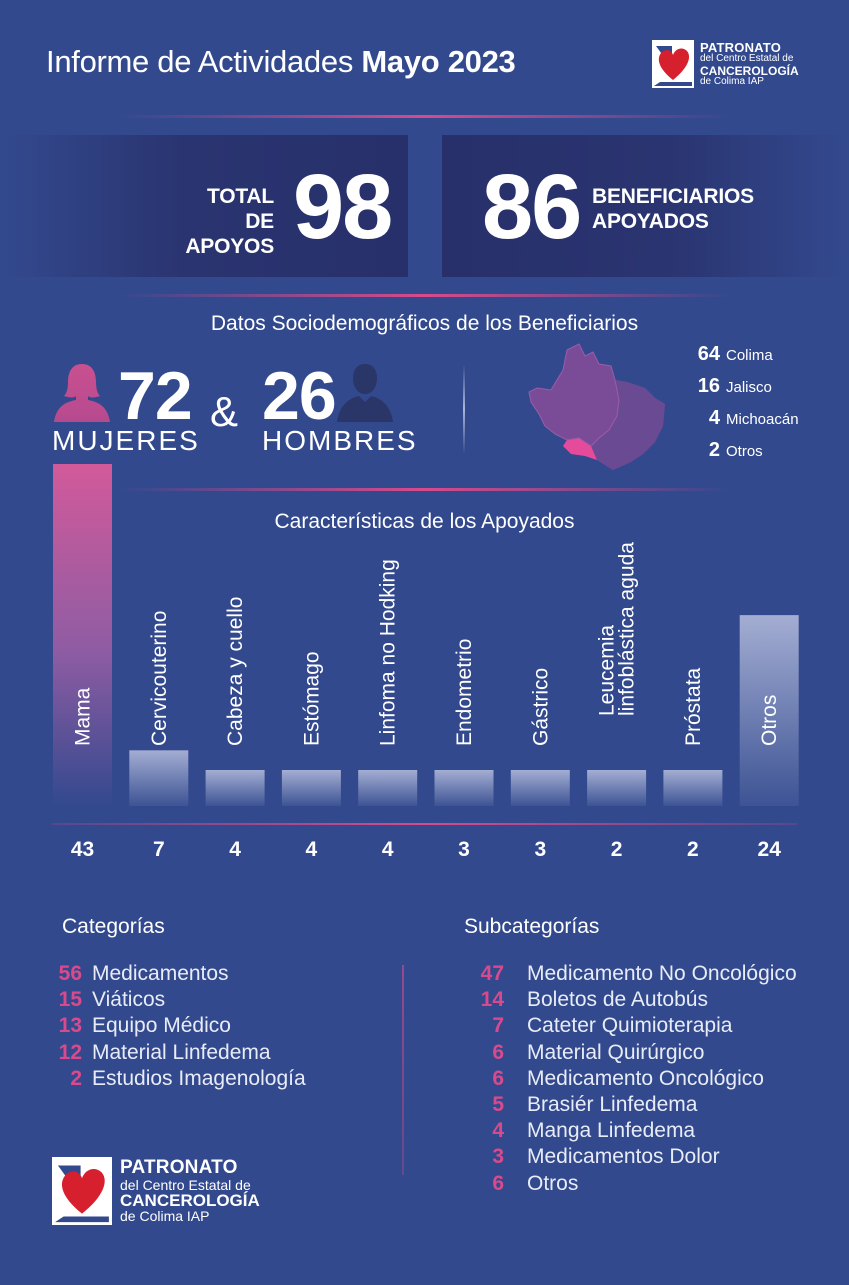 This screenshot has width=849, height=1285. What do you see at coordinates (708, 354) in the screenshot?
I see `state-value: 64` at bounding box center [708, 354].